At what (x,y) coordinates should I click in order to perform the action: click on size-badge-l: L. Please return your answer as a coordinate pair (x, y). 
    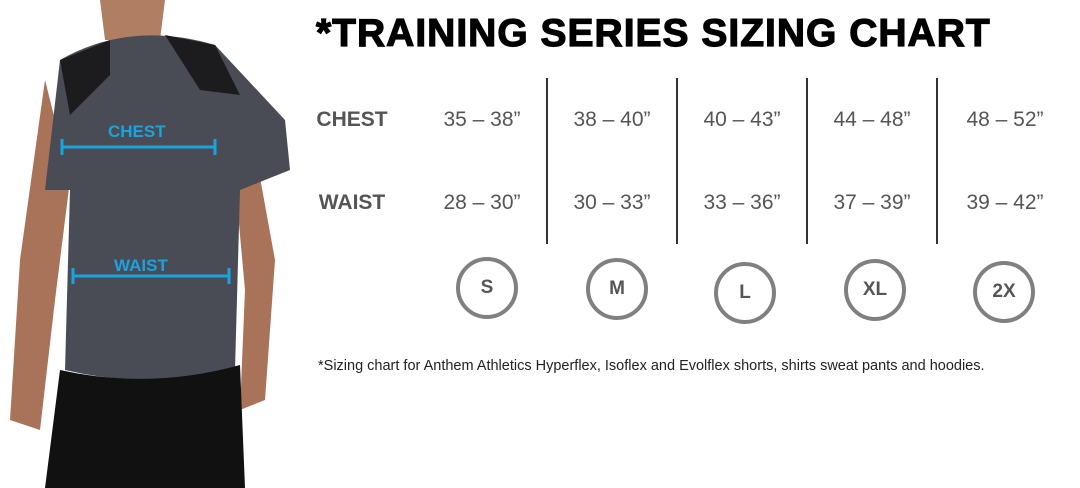
    Looking at the image, I should click on (745, 293).